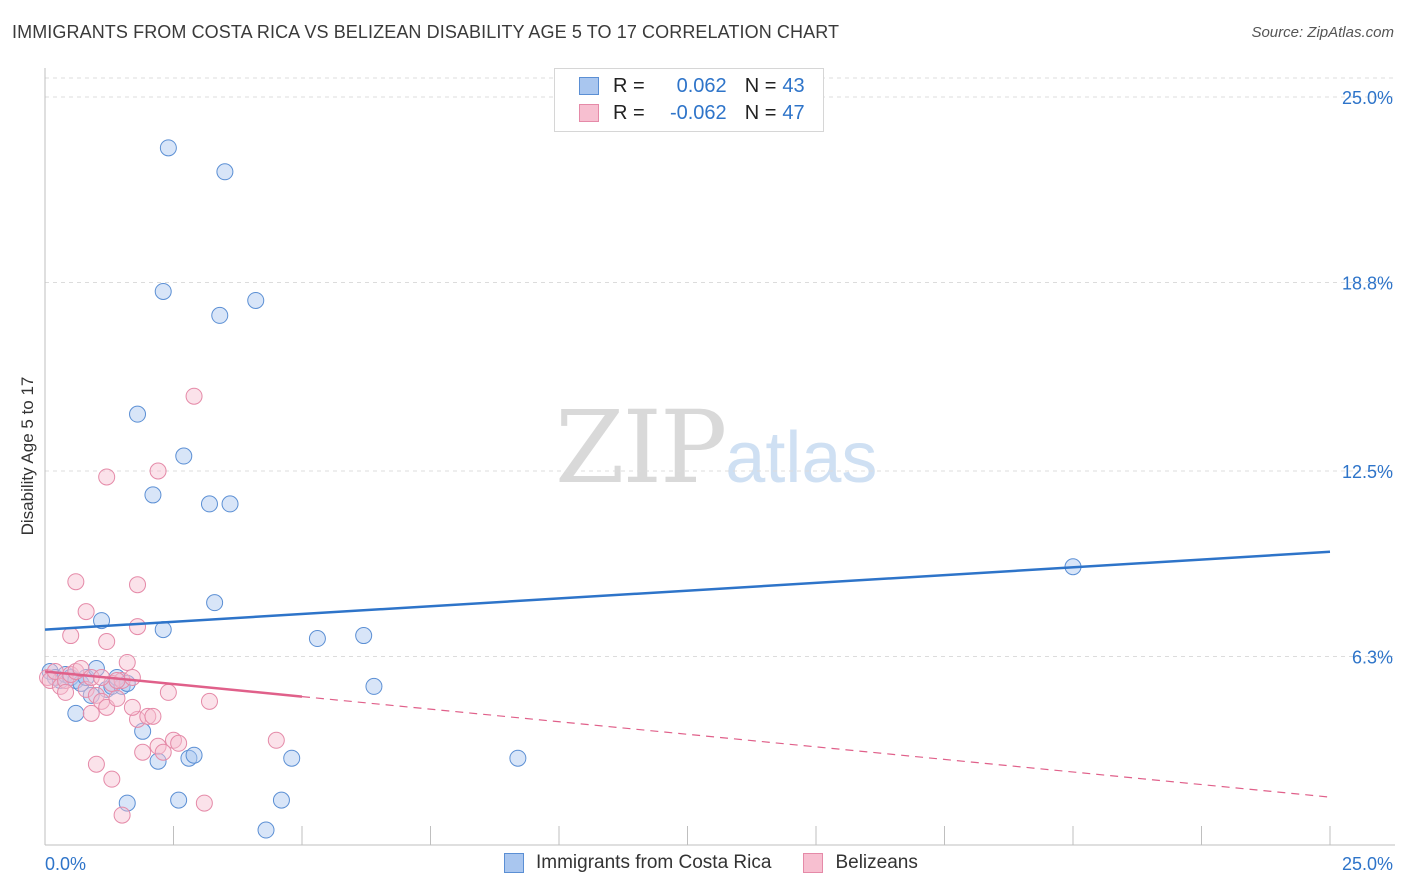 This screenshot has height=892, width=1406. What do you see at coordinates (1367, 284) in the screenshot?
I see `y-tick-label: 18.8%` at bounding box center [1367, 284].